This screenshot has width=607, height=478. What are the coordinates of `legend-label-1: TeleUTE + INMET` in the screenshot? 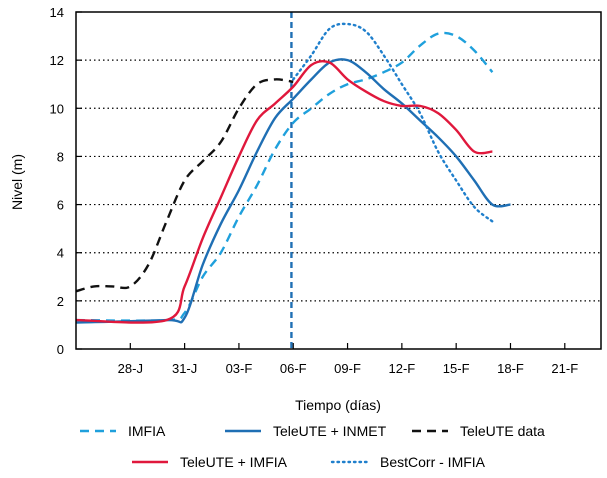 It's located at (330, 431).